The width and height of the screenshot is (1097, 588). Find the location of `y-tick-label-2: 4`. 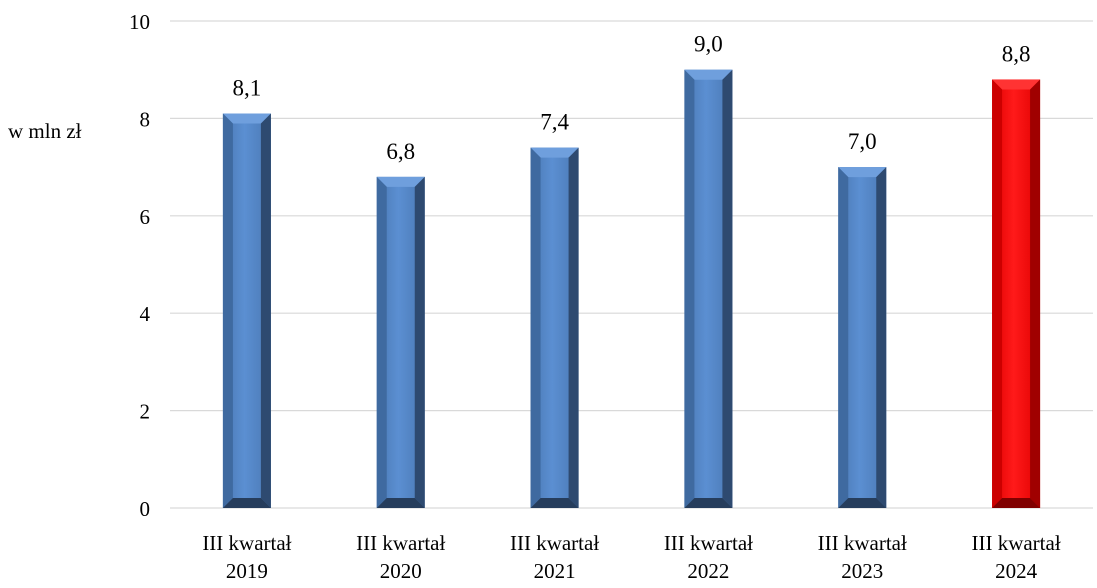

y-tick-label-2: 4 is located at coordinates (145, 314).